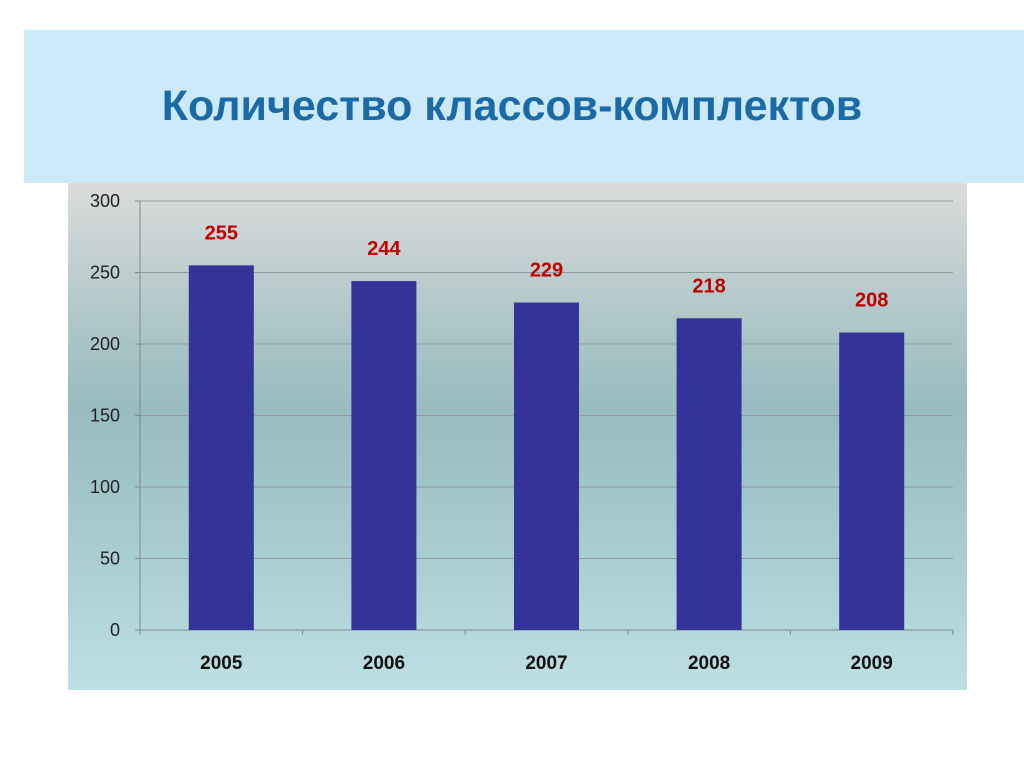 Image resolution: width=1024 pixels, height=768 pixels. Describe the element at coordinates (546, 466) in the screenshot. I see `bar-2007` at that location.